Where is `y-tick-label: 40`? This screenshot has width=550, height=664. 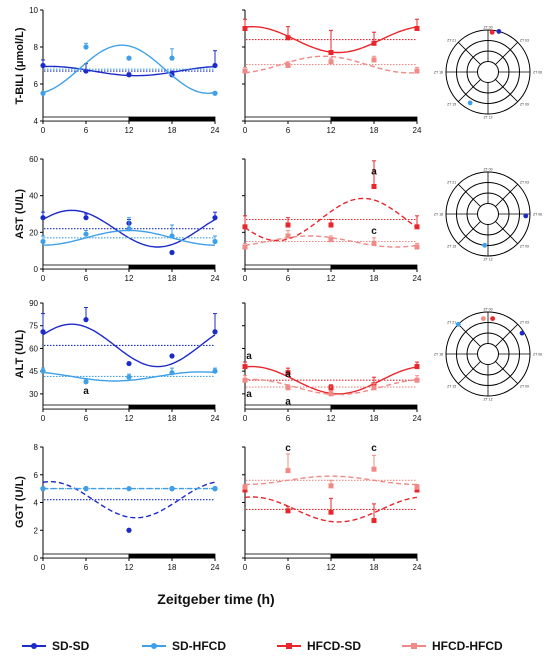
y-tick-label: 40 is located at coordinates (33, 196).